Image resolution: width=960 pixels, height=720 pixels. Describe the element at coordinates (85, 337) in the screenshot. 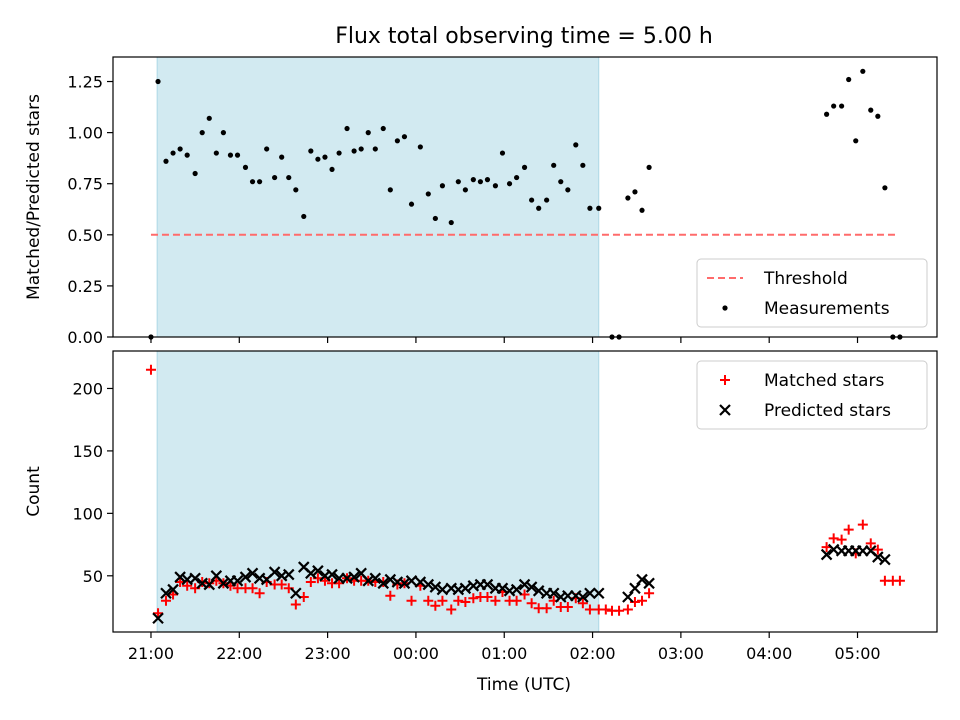

I see `y-tick-label: 0.00` at that location.